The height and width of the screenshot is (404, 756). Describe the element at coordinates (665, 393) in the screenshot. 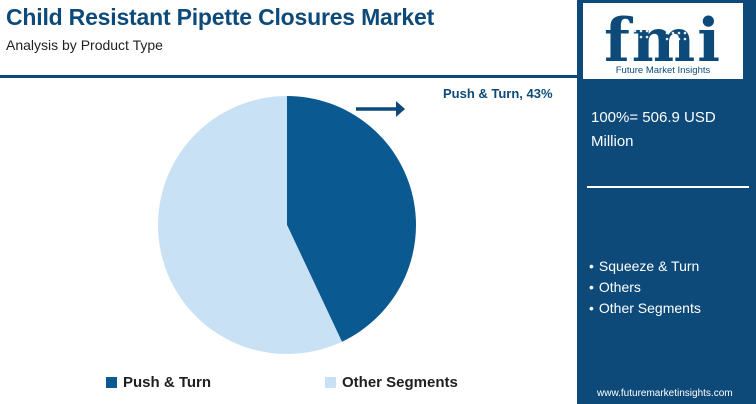

I see `website-link: www.futuremarketinsights.com` at that location.